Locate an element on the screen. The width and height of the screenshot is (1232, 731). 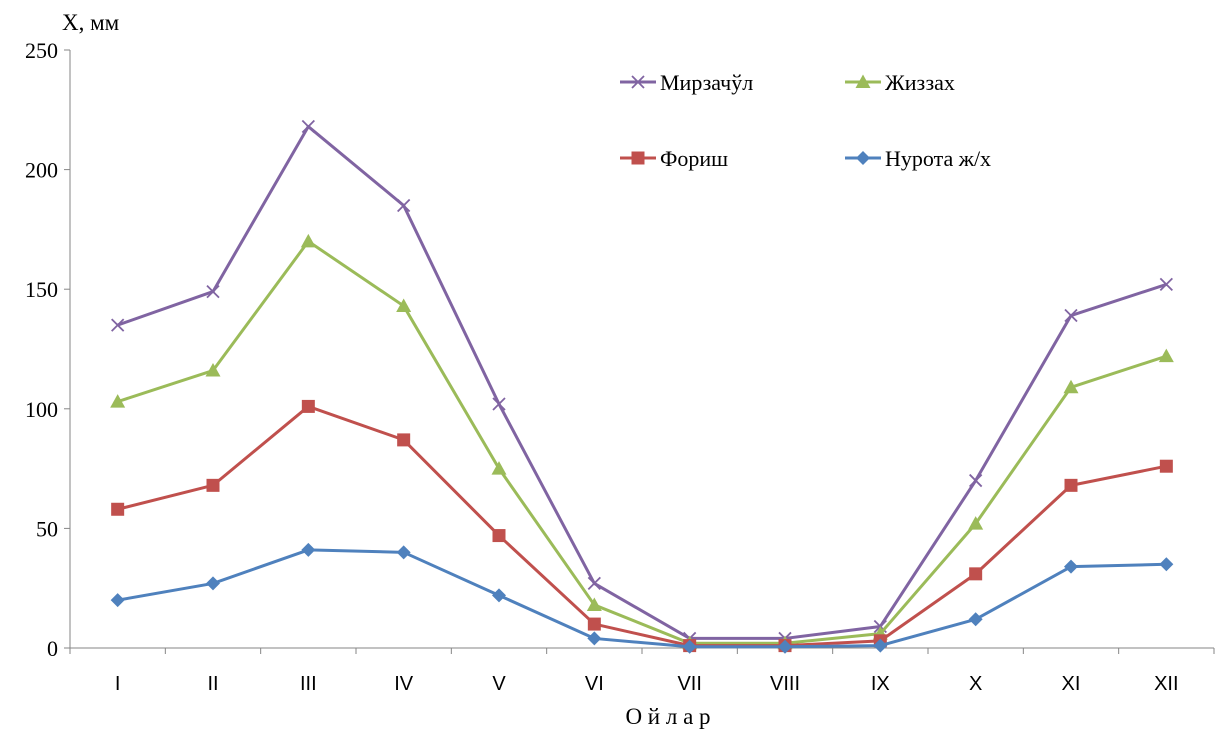
legend-item: Жиззах is located at coordinates (900, 82).